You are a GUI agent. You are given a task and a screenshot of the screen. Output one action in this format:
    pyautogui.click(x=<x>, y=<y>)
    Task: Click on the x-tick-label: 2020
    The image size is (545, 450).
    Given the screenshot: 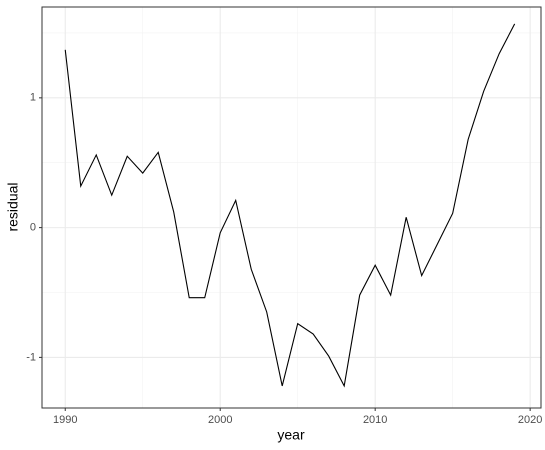 What is the action you would take?
    pyautogui.click(x=530, y=420)
    